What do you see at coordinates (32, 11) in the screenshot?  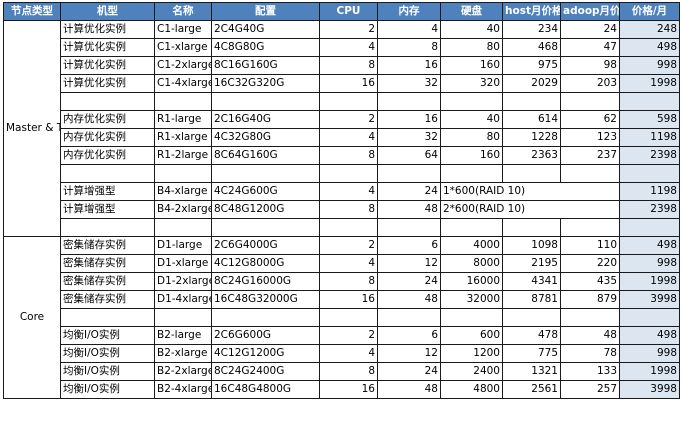 I see `header-node-type: 节点类型` at bounding box center [32, 11].